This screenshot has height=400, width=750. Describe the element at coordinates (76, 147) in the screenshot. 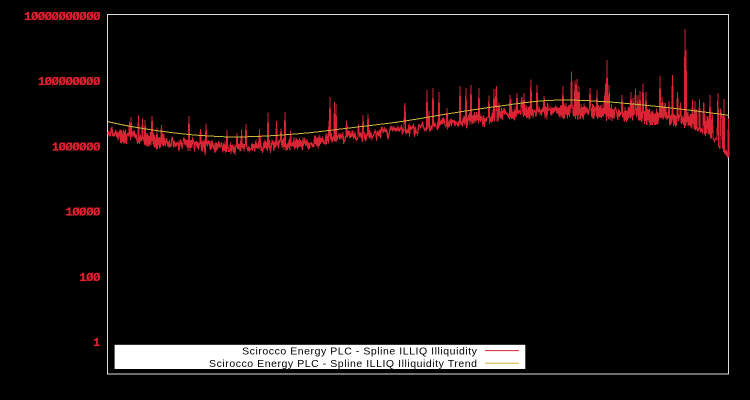

I see `svg-text: 1ØØØØØØ` at that location.